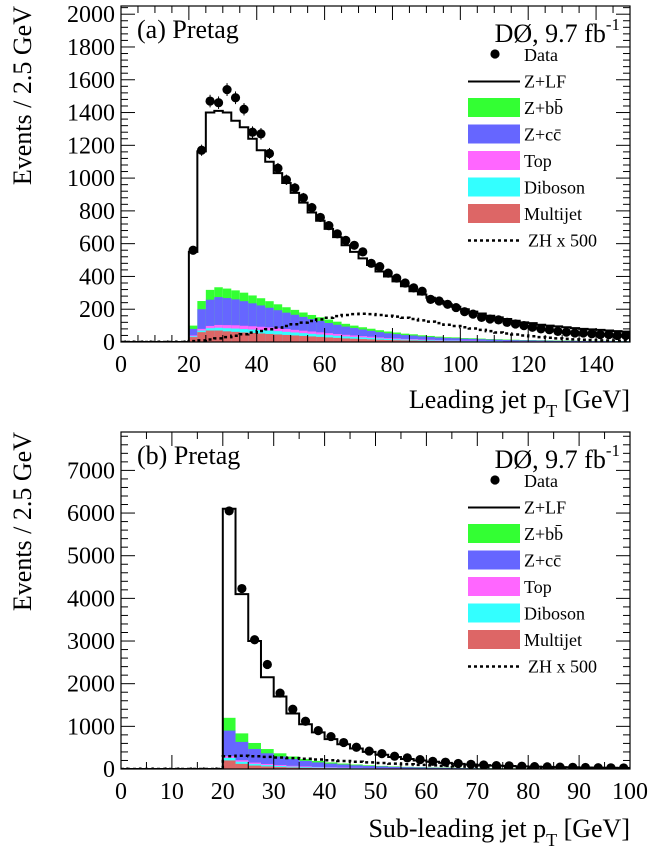 The width and height of the screenshot is (656, 860). Describe the element at coordinates (477, 399) in the screenshot. I see `x-axis-title-main: Leading jet p` at that location.